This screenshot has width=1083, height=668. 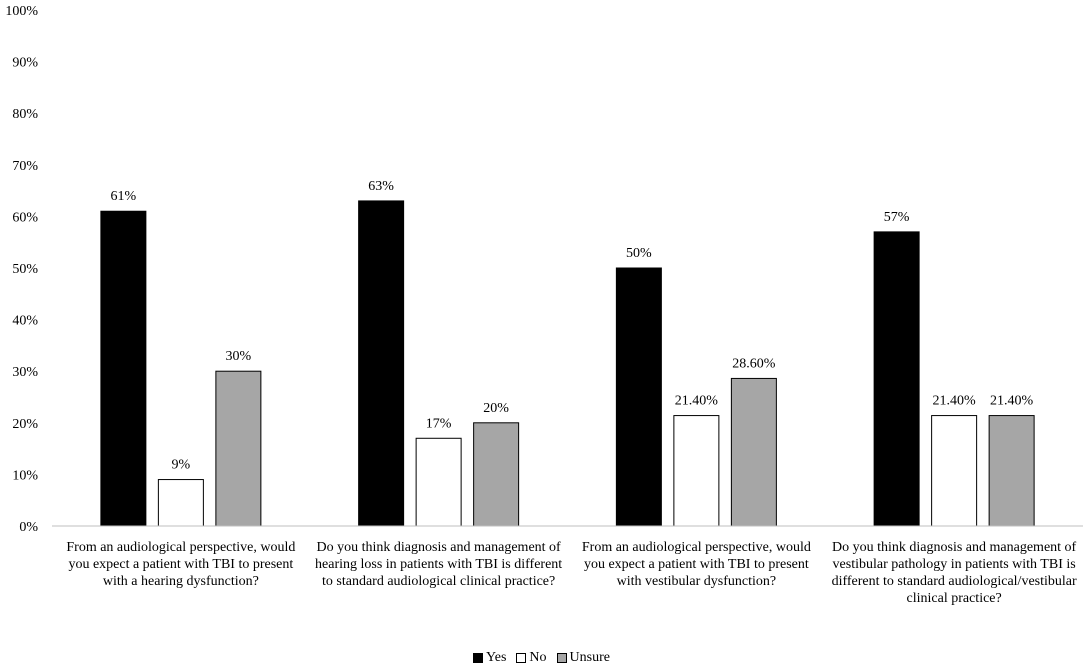 What do you see at coordinates (496, 657) in the screenshot?
I see `legend-label-yes: Yes` at bounding box center [496, 657].